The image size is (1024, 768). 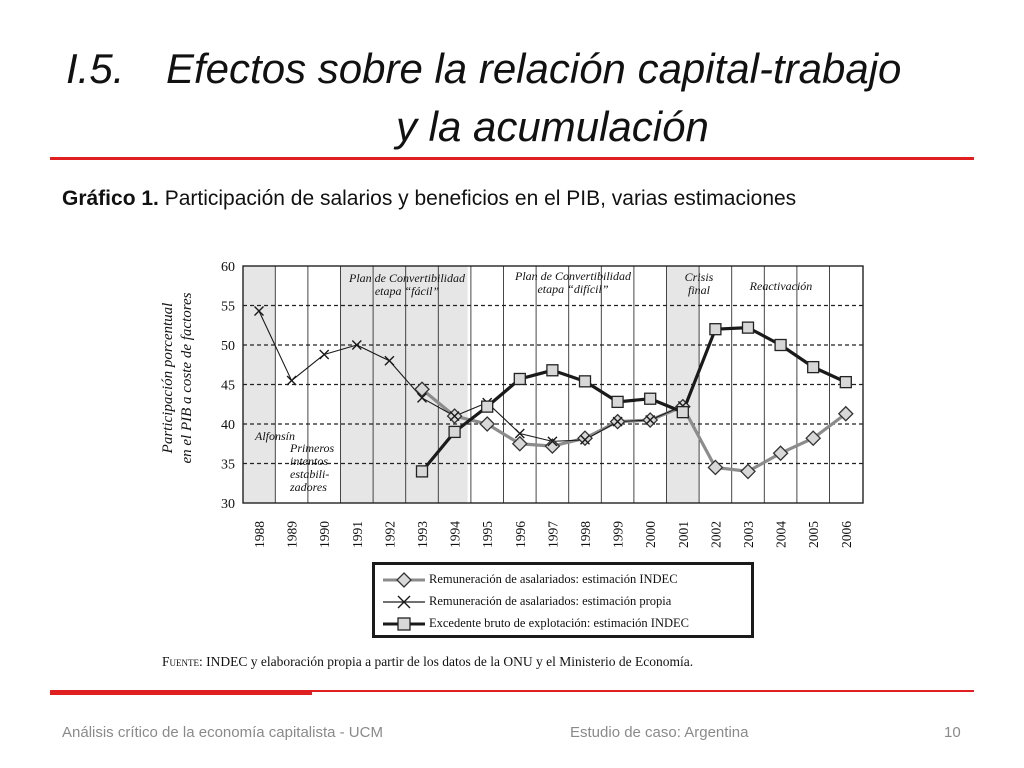 I want to click on x-tick-label: 1990, so click(x=324, y=534).